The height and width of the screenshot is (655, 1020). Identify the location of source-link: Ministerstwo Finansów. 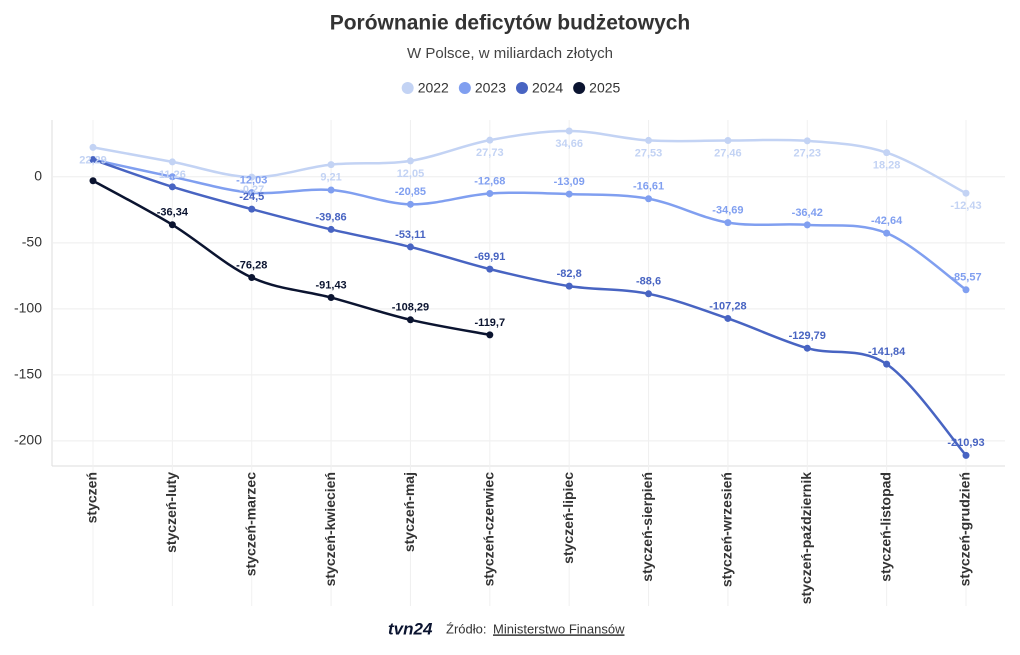
(559, 628).